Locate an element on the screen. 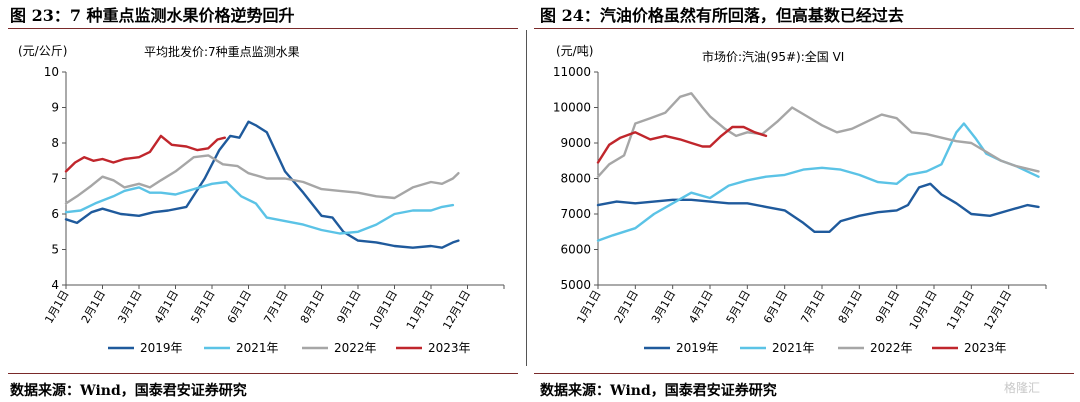  panel-2-title: 图 24：汽油价格虽然有所回落，但高基数已经过去 is located at coordinates (722, 15).